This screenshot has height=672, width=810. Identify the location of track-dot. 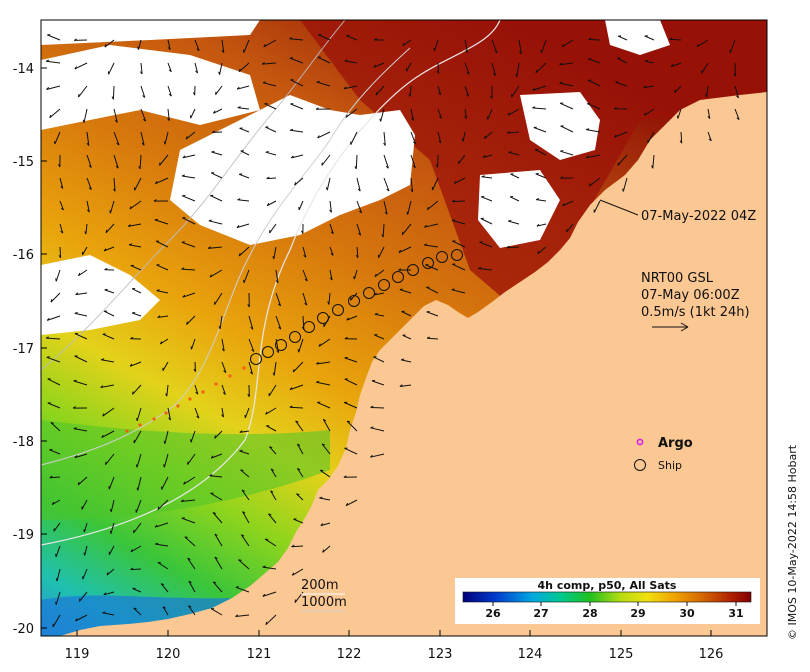
(166, 413).